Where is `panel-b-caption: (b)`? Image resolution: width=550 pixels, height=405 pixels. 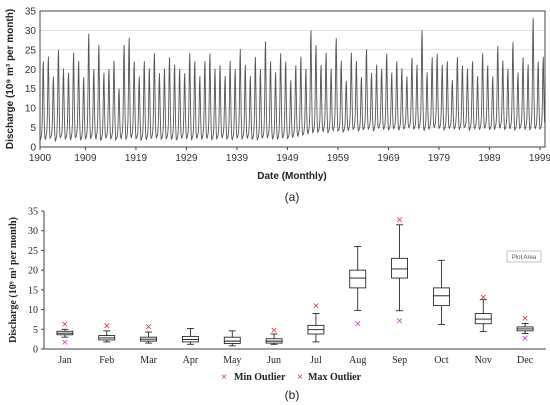
panel-b-caption: (b) is located at coordinates (292, 395).